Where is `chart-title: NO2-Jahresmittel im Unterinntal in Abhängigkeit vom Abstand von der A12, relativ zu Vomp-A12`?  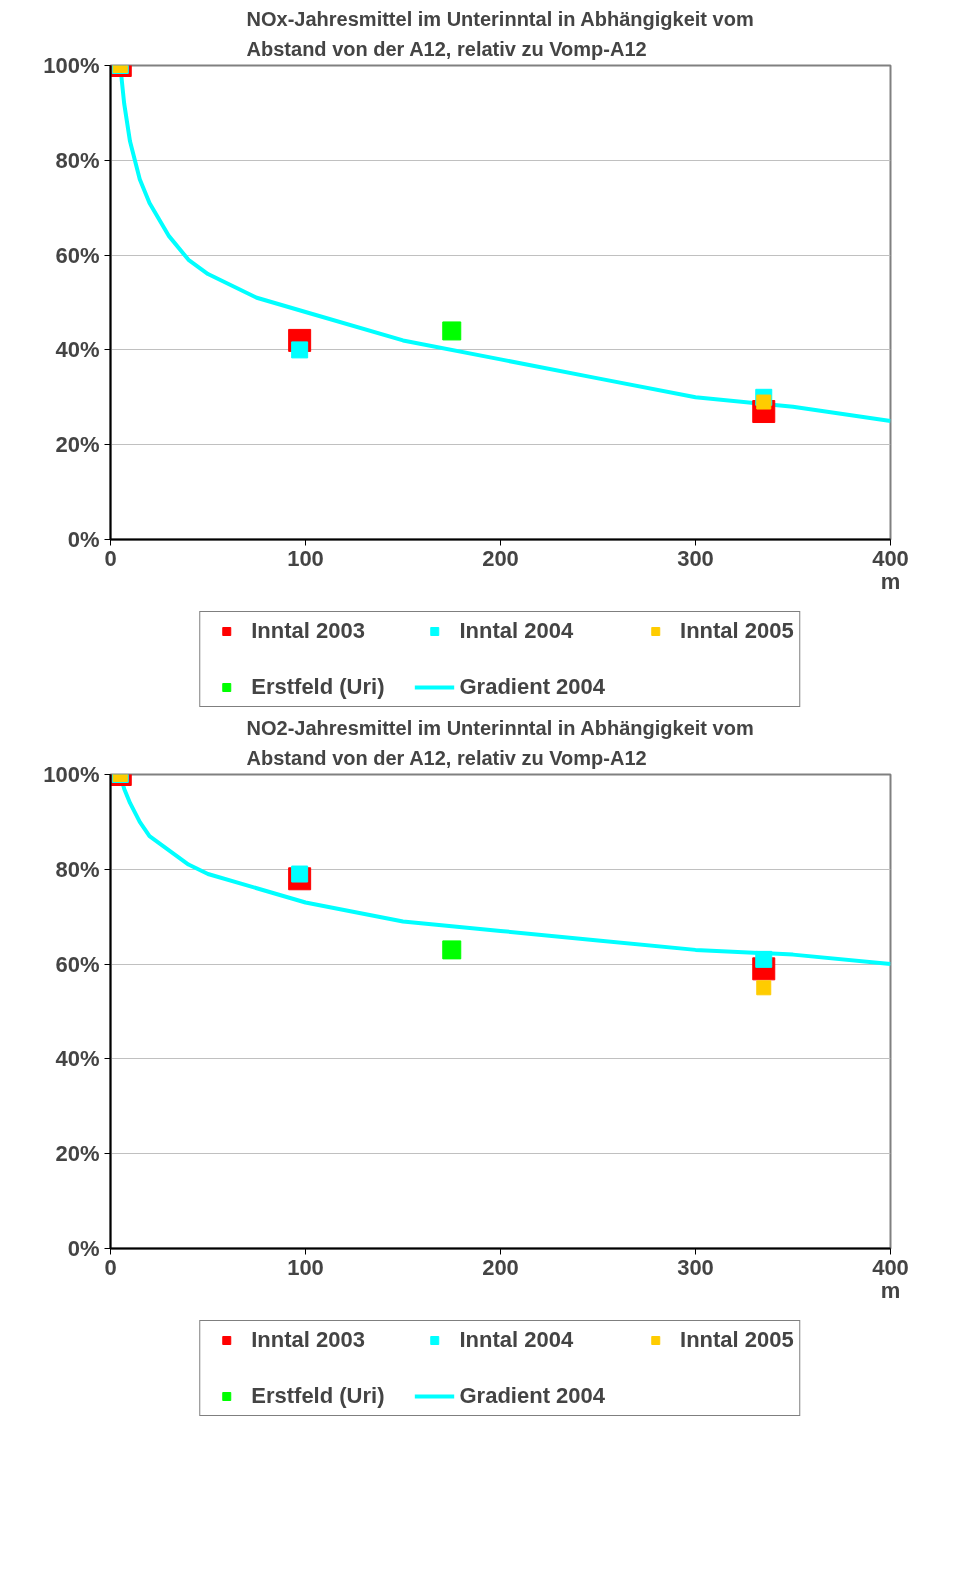
chart-title: NO2-Jahresmittel im Unterinntal in Abhängigkeit vom Abstand von der A12, relativ zu Vomp-A12 is located at coordinates (500, 743).